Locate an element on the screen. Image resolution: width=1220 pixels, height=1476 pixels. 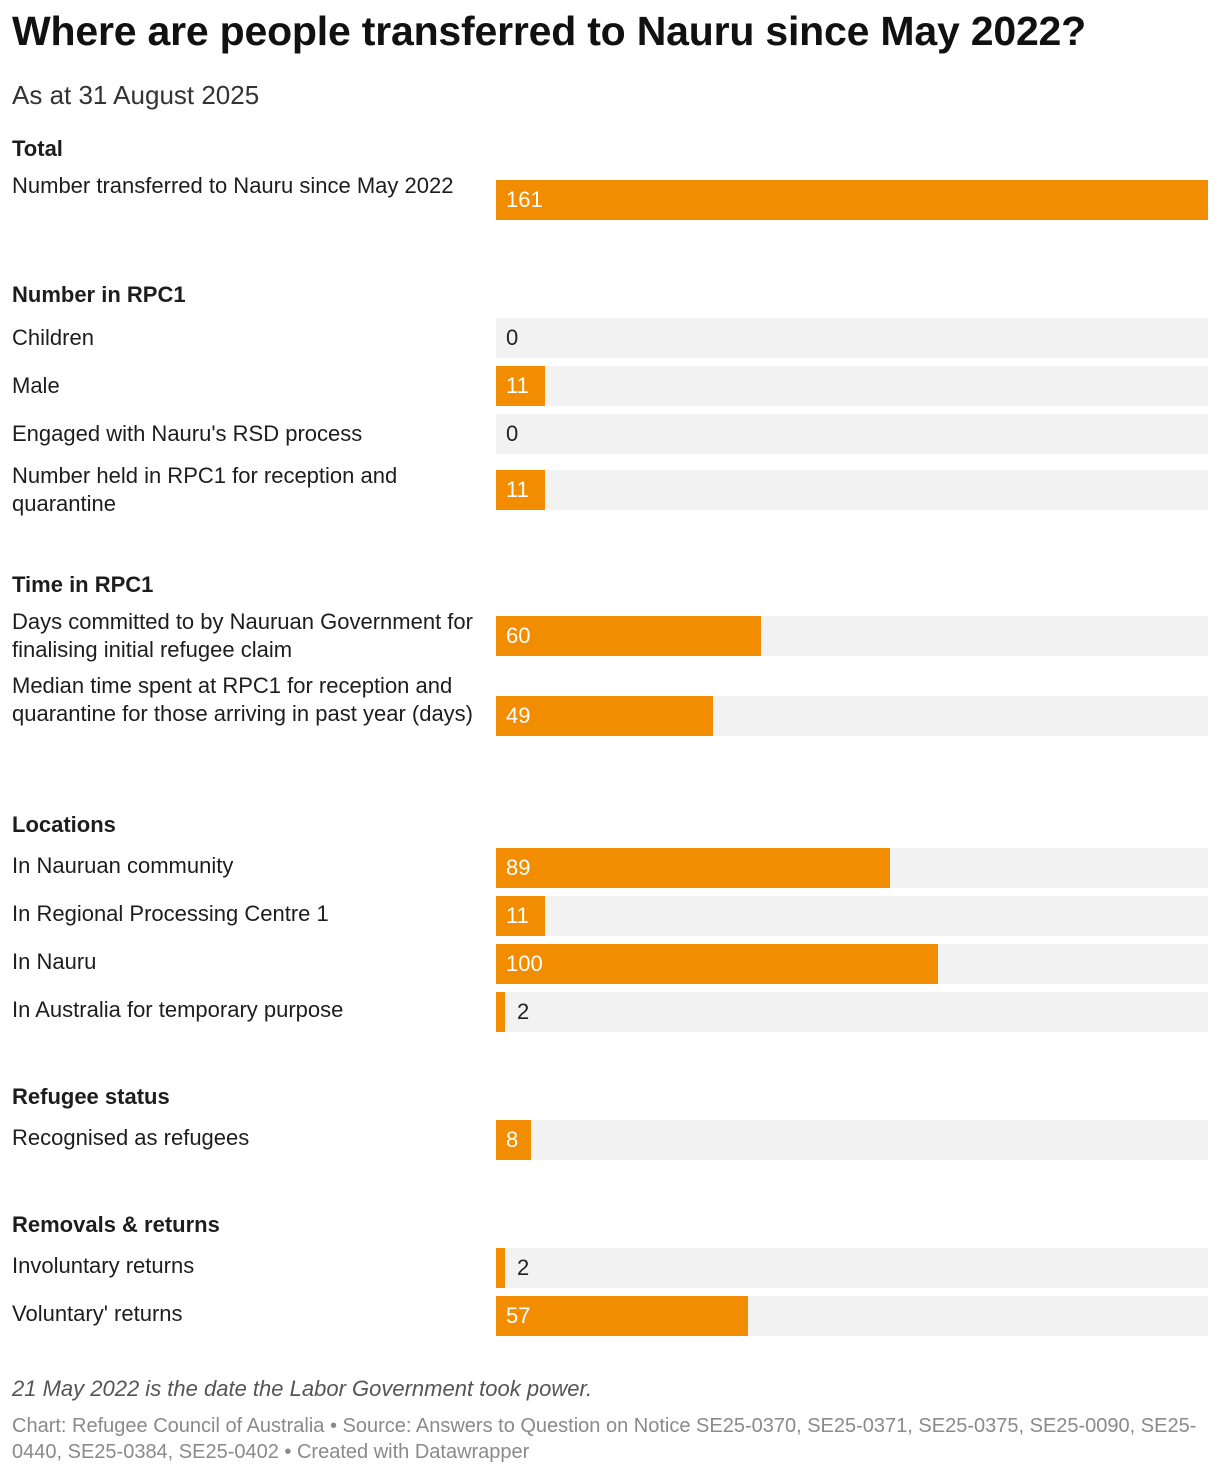
bar-value-label: 8 is located at coordinates (512, 1139).